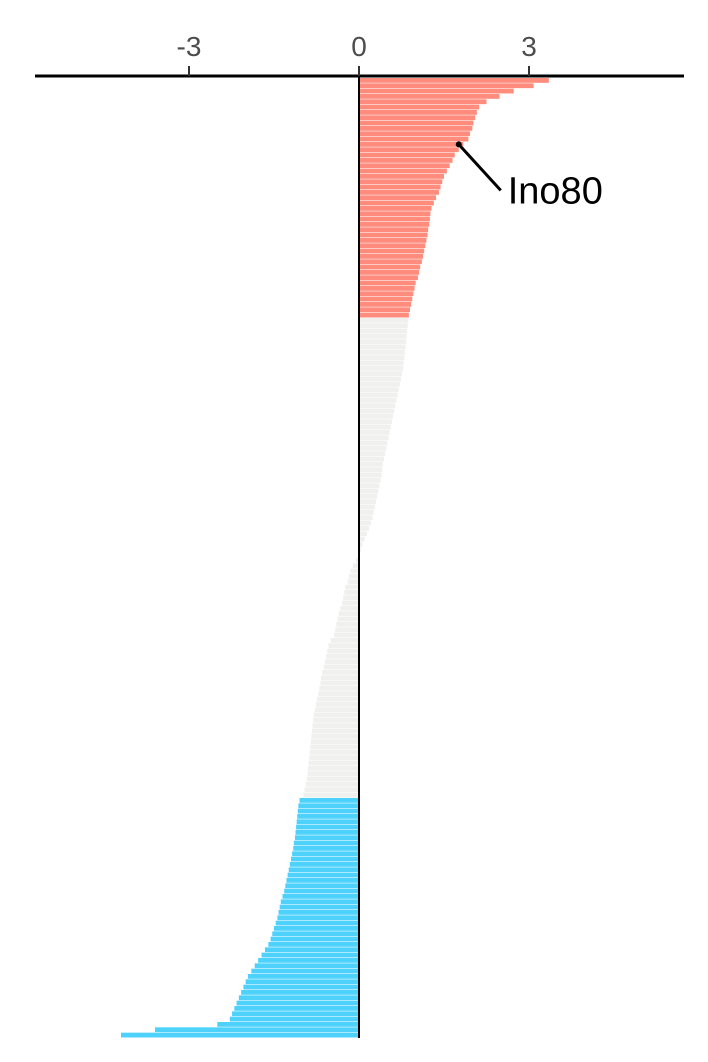  I want to click on x-axis-ticks: -3 0 3, so click(357, 53).